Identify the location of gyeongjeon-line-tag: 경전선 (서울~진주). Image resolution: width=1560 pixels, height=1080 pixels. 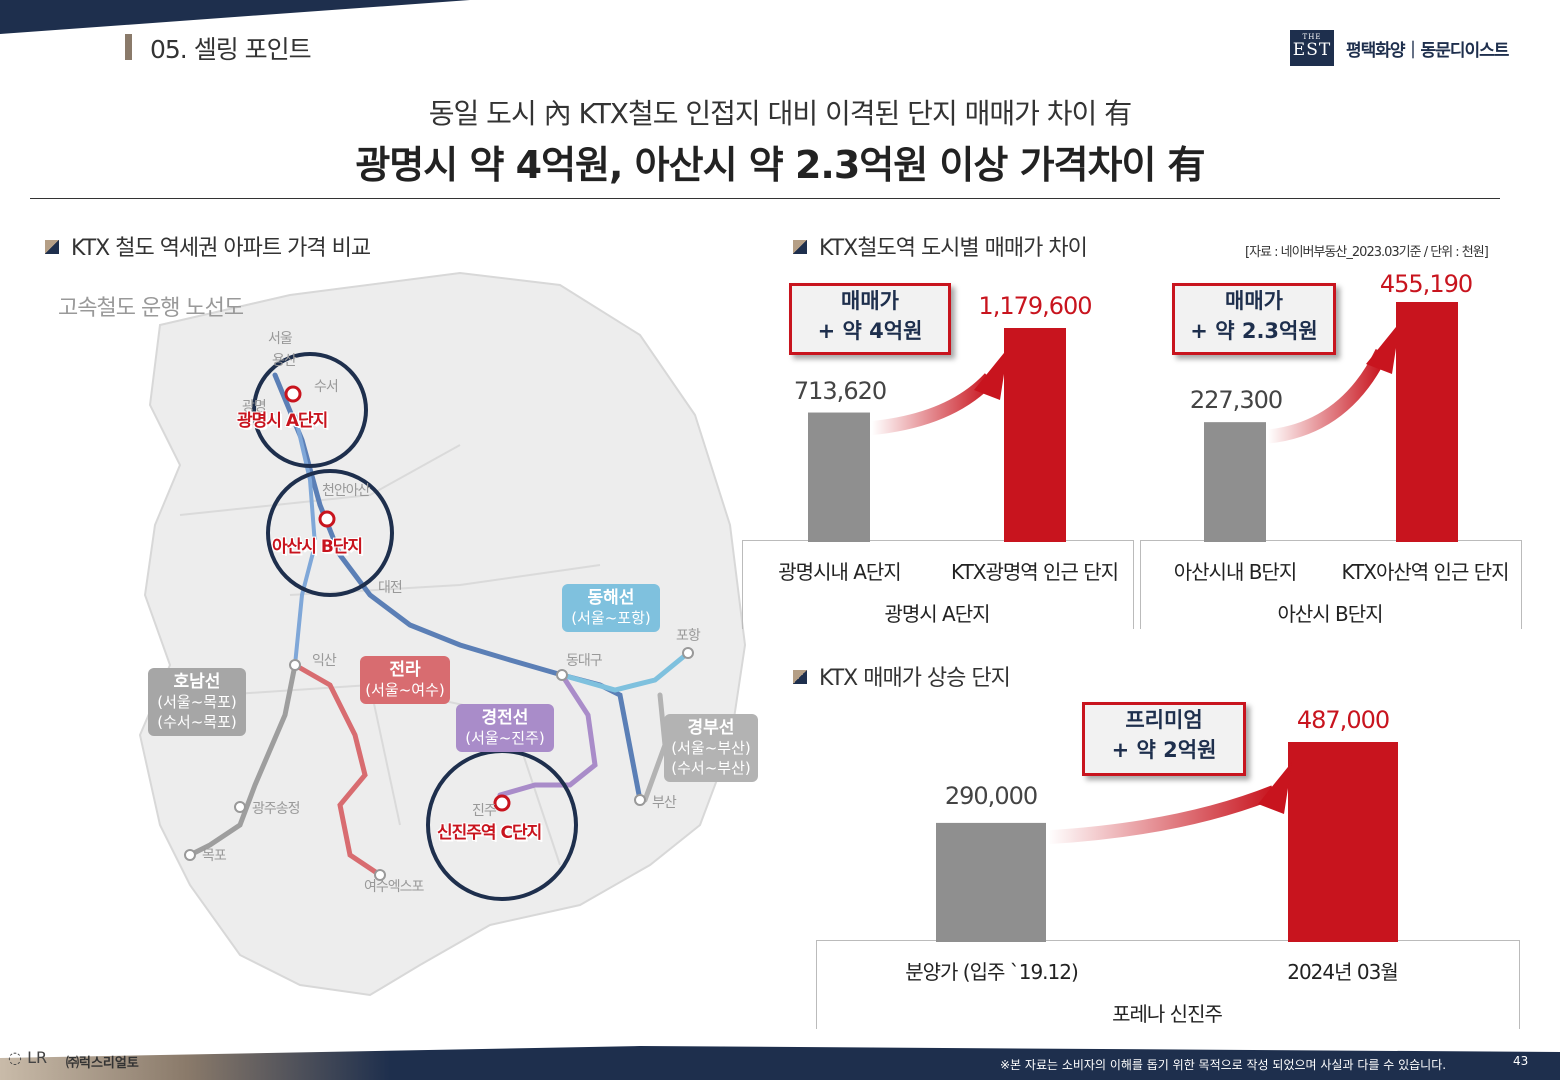
(505, 728).